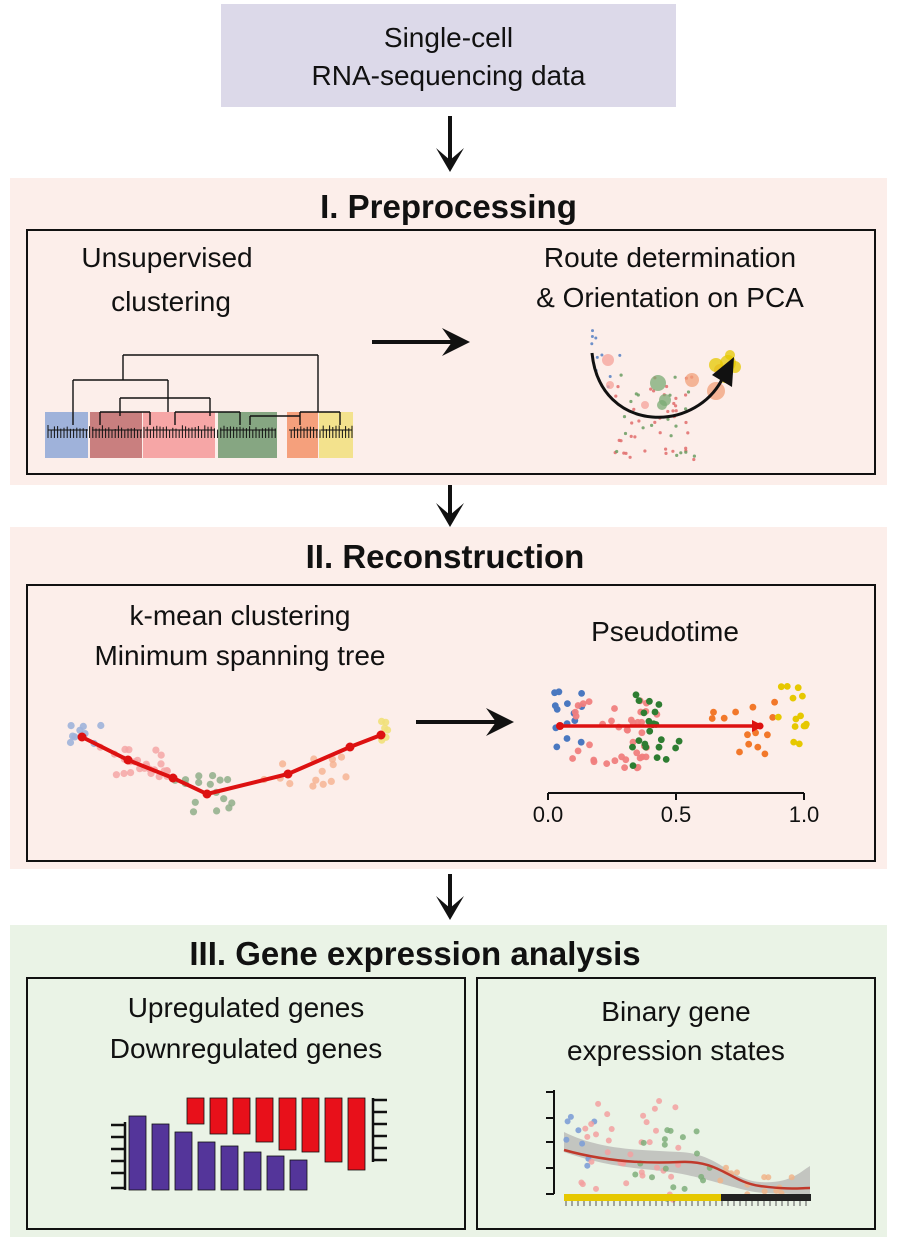  What do you see at coordinates (66, 435) in the screenshot?
I see `cluster-block-blue` at bounding box center [66, 435].